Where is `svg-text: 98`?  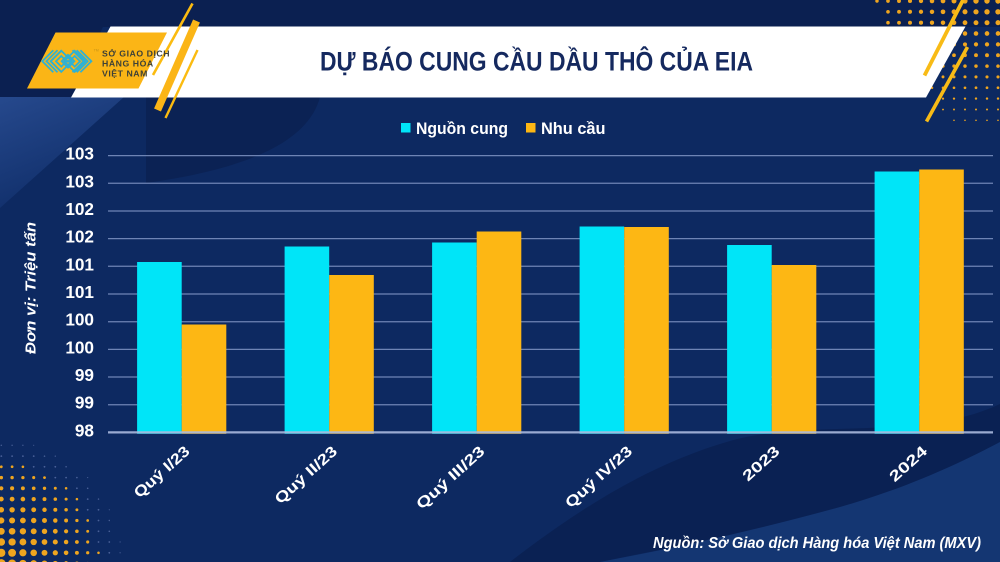 svg-text: 98 is located at coordinates (85, 430).